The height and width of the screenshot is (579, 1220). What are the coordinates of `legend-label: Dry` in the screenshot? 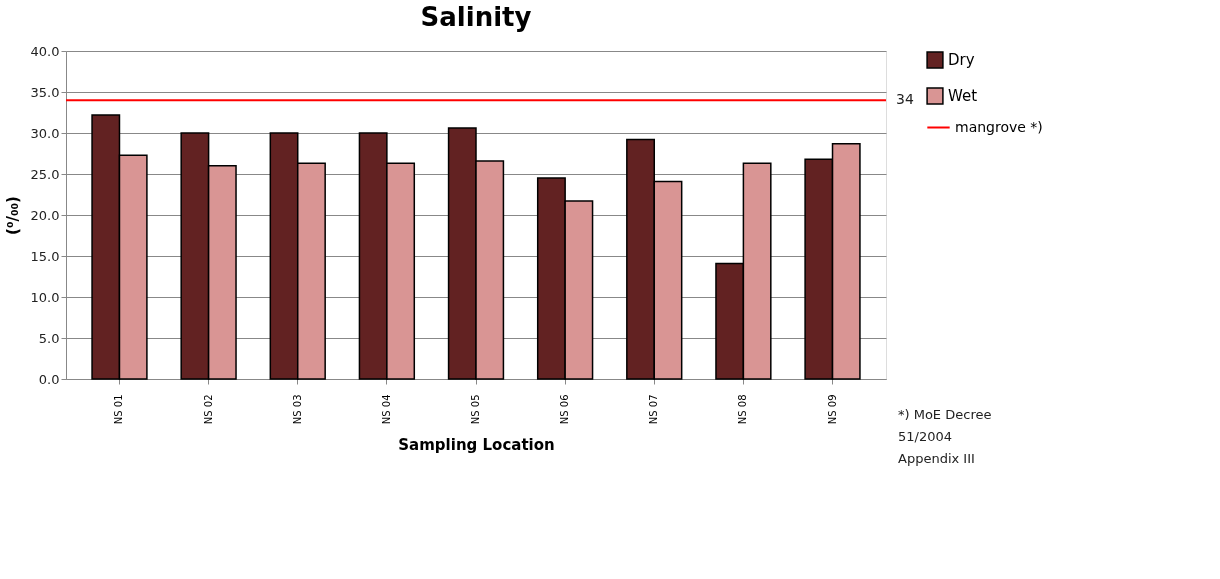 It's located at (961, 60).